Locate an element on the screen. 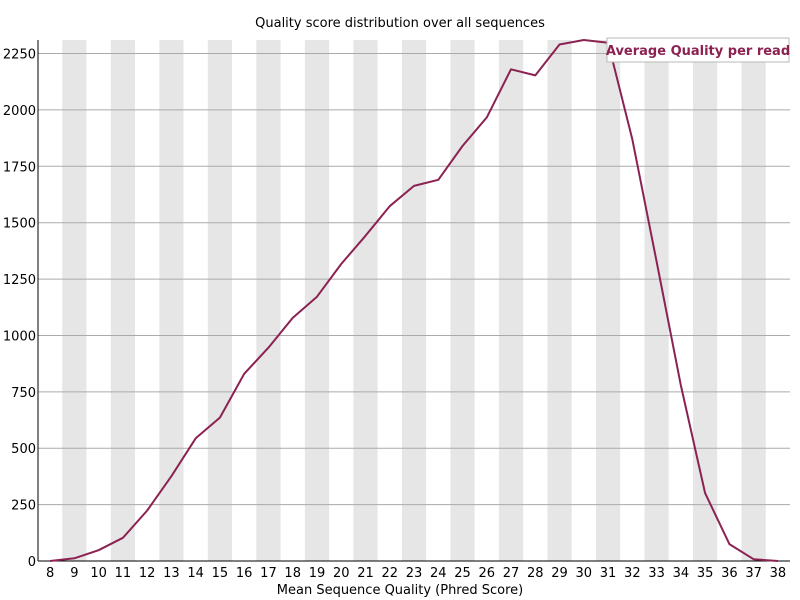 The image size is (800, 600). x-tick-label: 17 is located at coordinates (268, 573).